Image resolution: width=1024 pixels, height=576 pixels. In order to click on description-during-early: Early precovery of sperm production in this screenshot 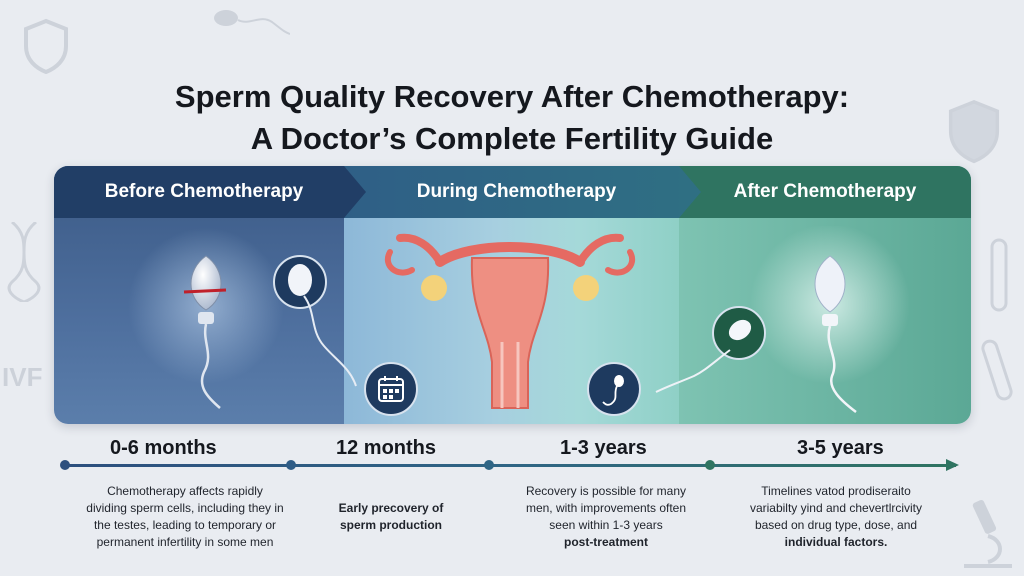, I will do `click(391, 516)`.